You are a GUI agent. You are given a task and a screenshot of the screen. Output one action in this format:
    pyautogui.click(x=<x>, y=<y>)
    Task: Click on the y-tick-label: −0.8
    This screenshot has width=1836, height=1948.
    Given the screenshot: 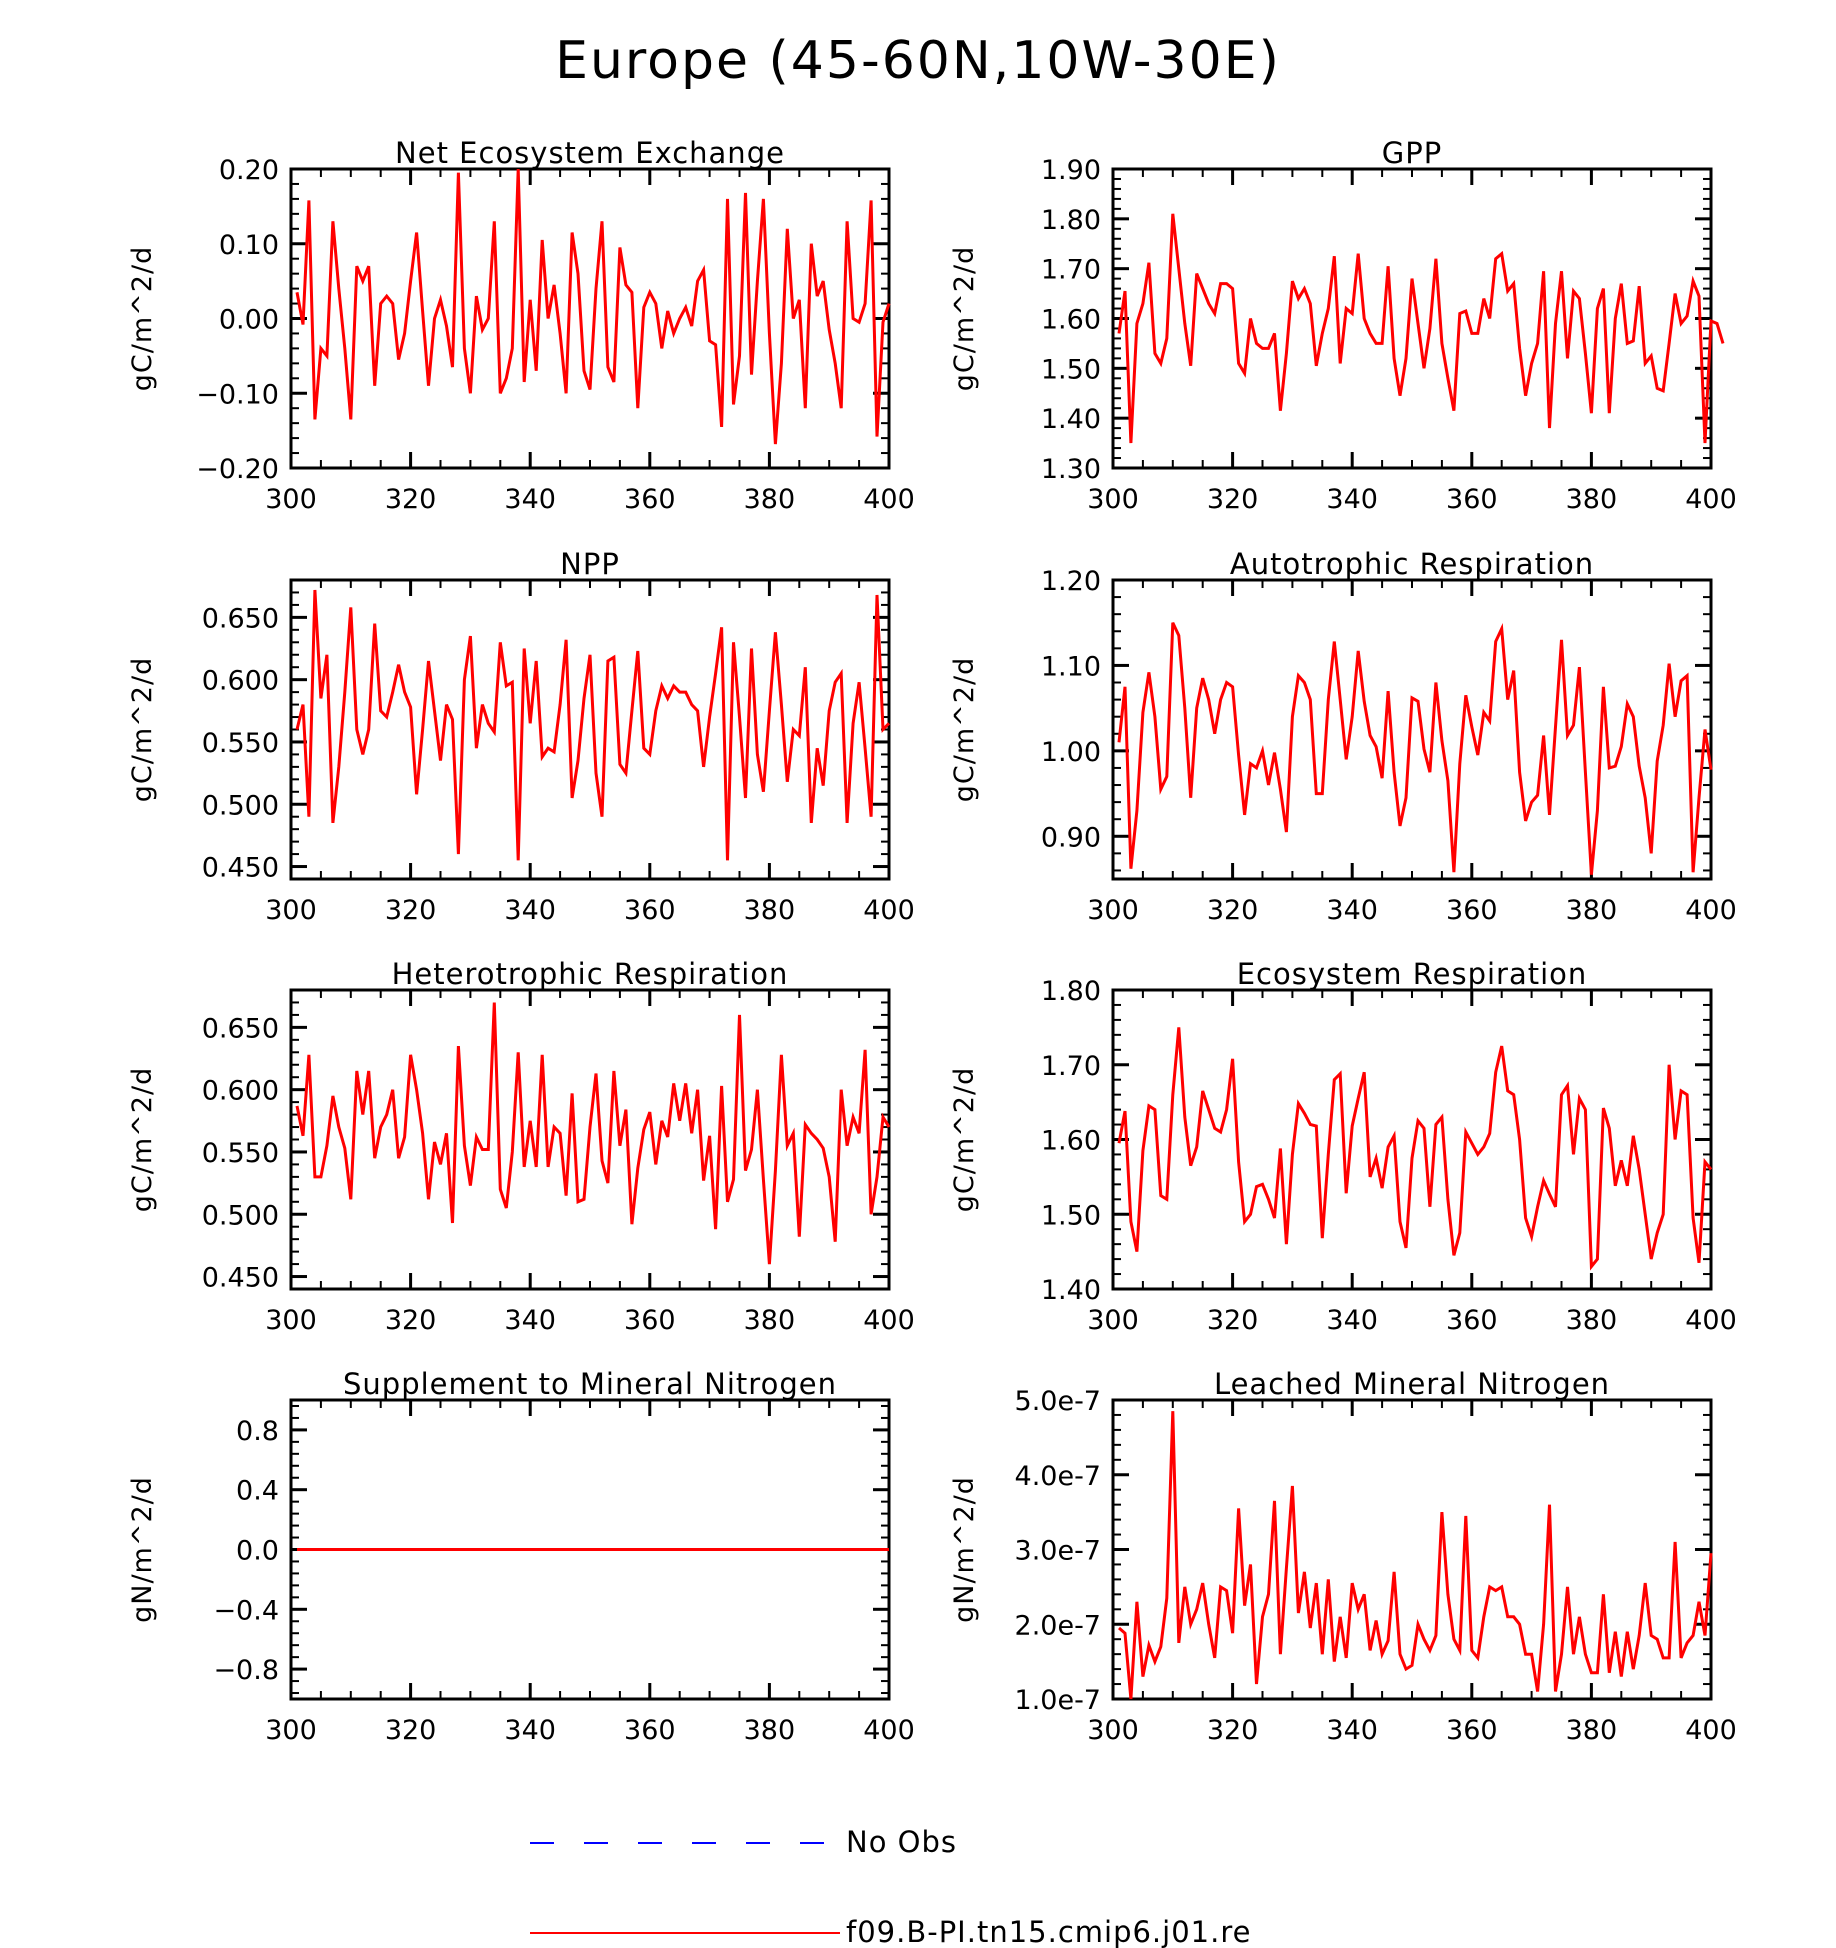 What is the action you would take?
    pyautogui.click(x=246, y=1670)
    